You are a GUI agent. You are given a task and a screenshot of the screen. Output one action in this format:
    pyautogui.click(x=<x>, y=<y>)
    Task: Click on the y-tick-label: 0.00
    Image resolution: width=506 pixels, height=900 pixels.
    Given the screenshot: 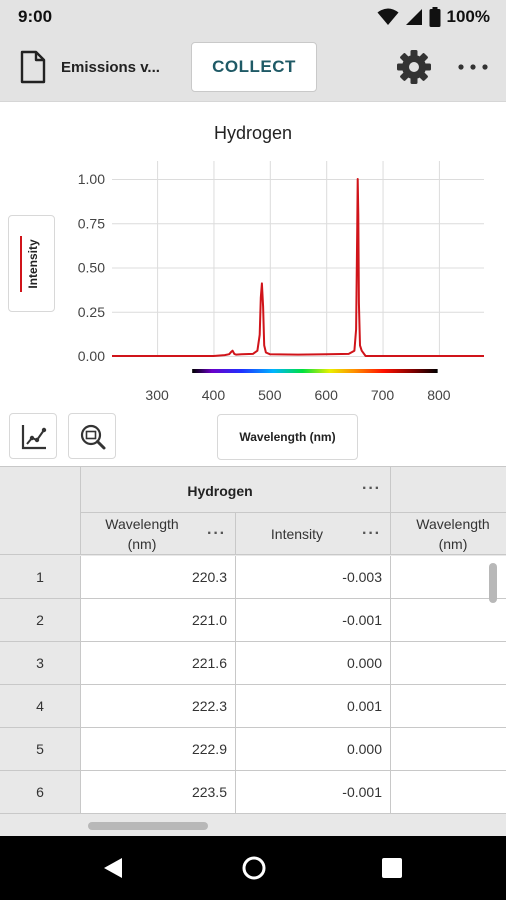 What is the action you would take?
    pyautogui.click(x=91, y=356)
    